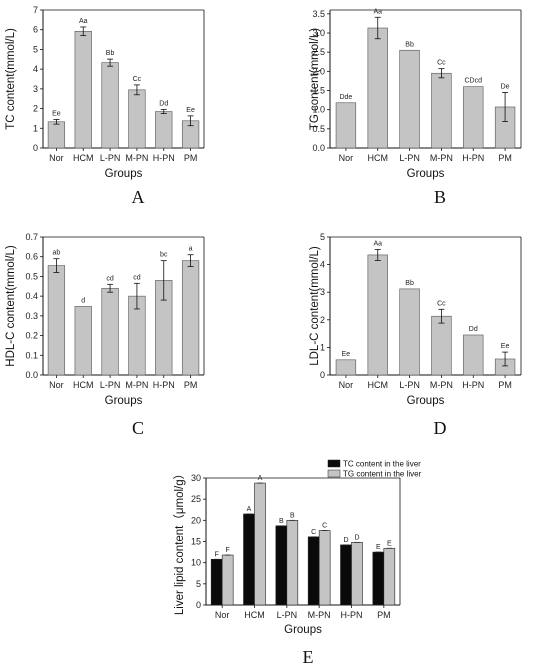 This screenshot has width=550, height=671. What do you see at coordinates (318, 71) in the screenshot?
I see `y-tick-label: 2.0` at bounding box center [318, 71].